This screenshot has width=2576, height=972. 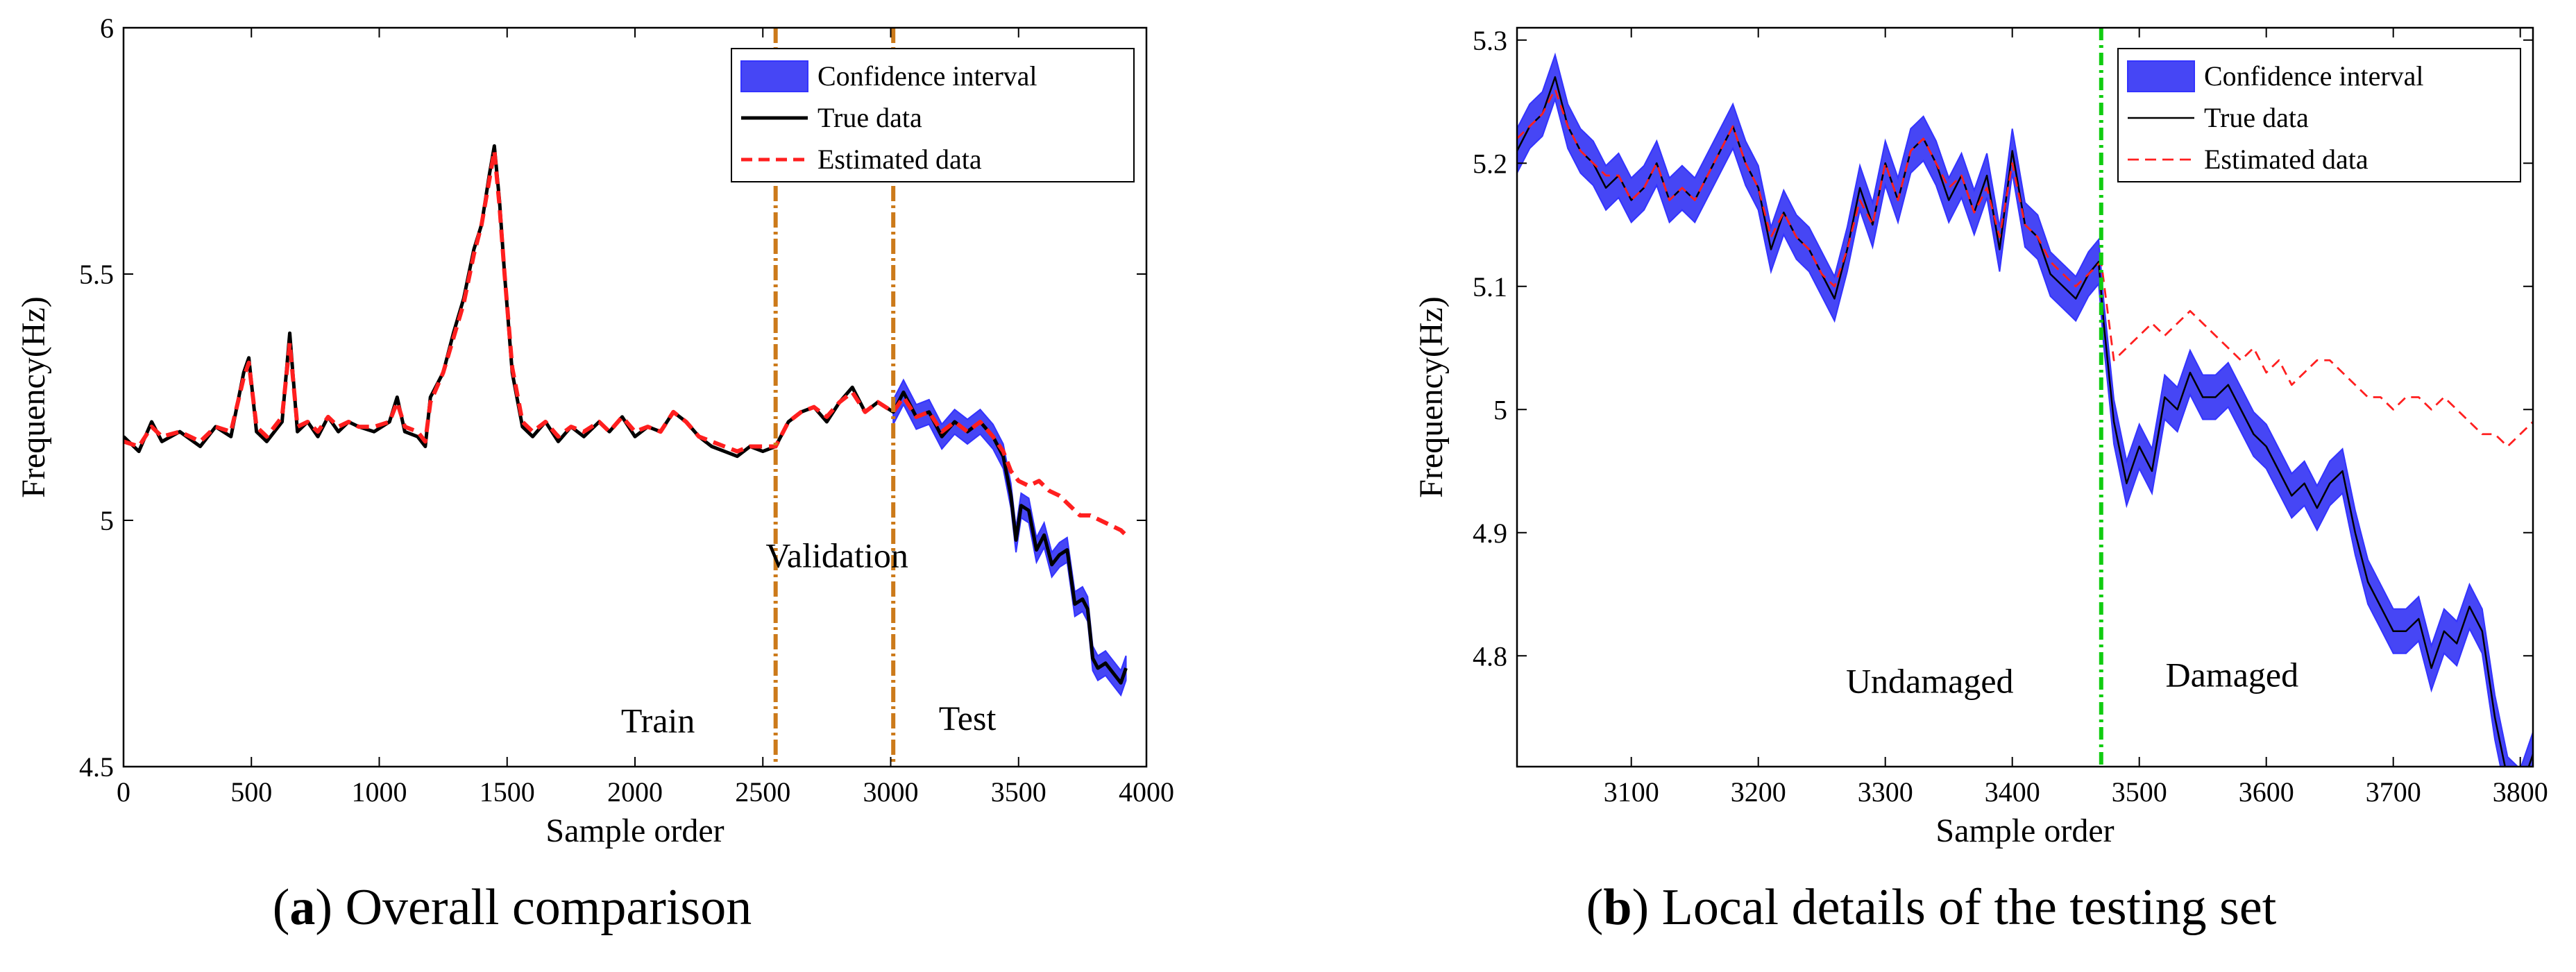 What do you see at coordinates (1631, 792) in the screenshot?
I see `x-tick-label: 3100` at bounding box center [1631, 792].